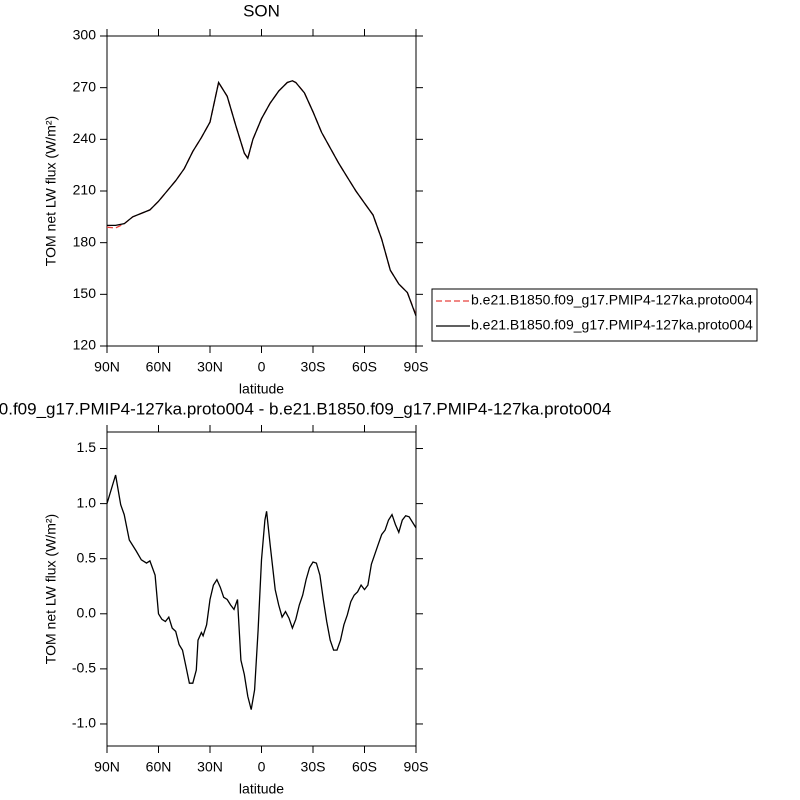 Image resolution: width=800 pixels, height=800 pixels. I want to click on y-tick-label: 1.0, so click(87, 502).